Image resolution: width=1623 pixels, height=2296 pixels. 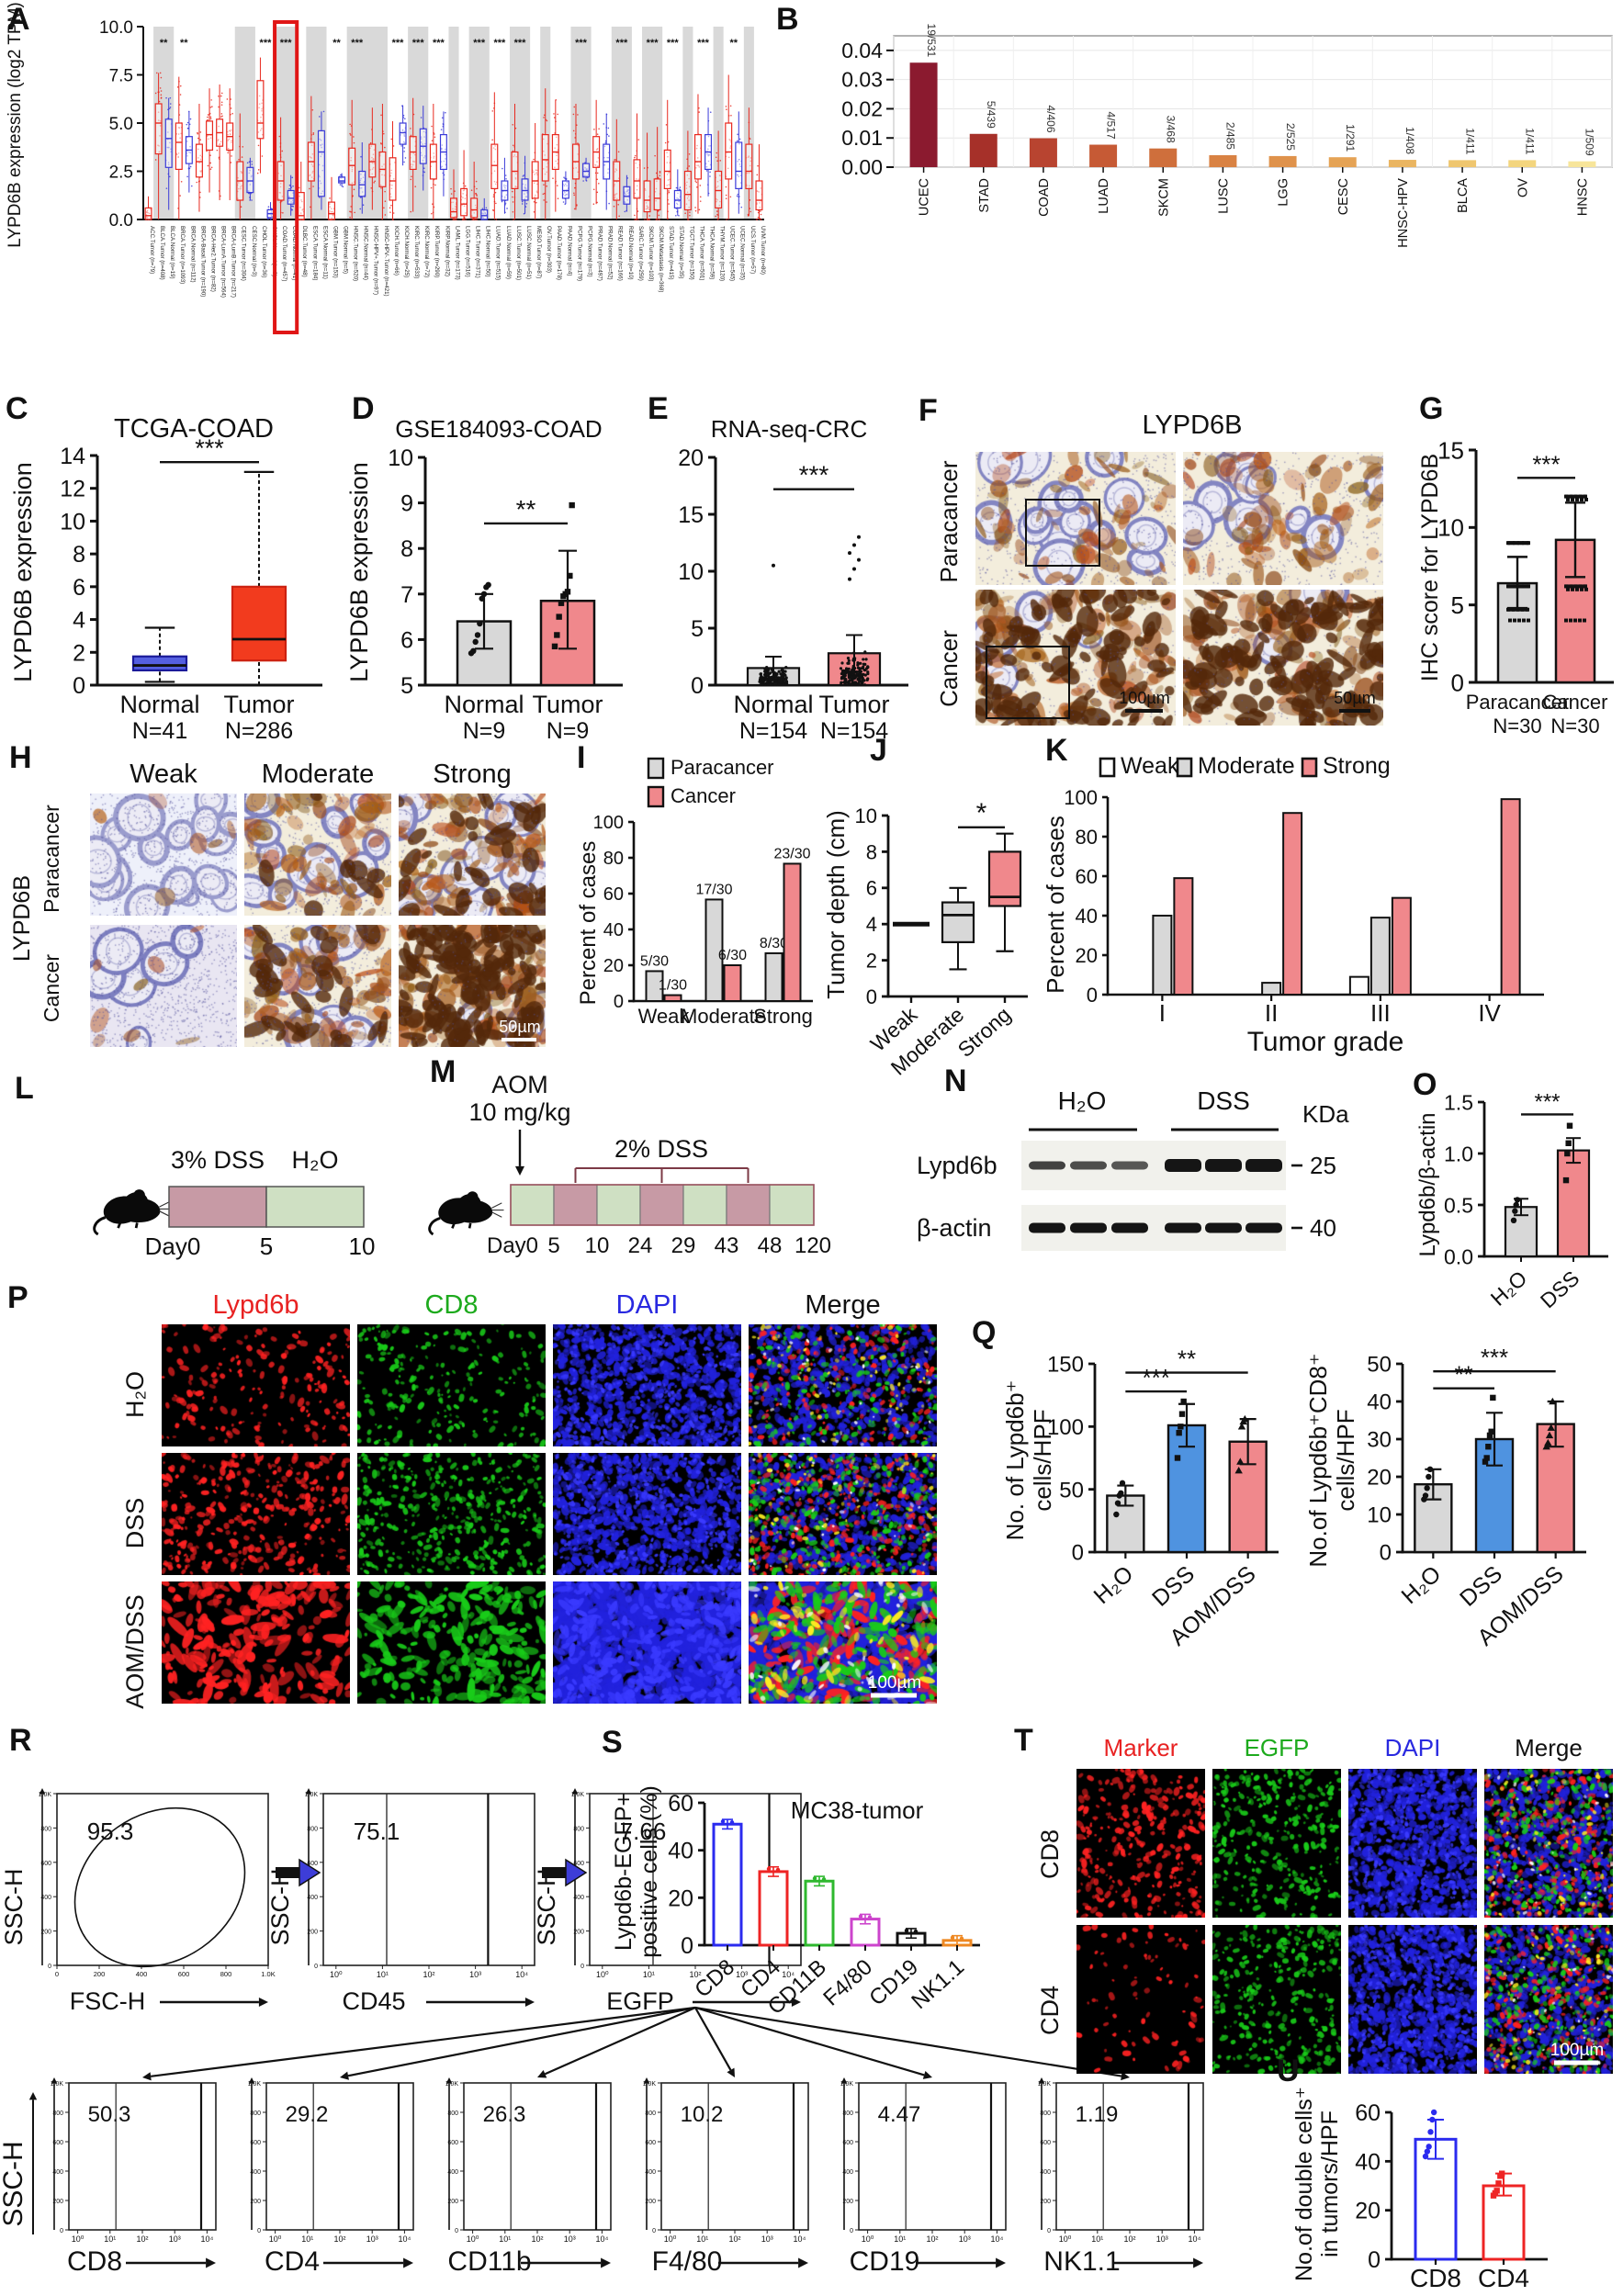 What do you see at coordinates (1549, 2000) in the screenshot?
I see `if-cd4-merge` at bounding box center [1549, 2000].